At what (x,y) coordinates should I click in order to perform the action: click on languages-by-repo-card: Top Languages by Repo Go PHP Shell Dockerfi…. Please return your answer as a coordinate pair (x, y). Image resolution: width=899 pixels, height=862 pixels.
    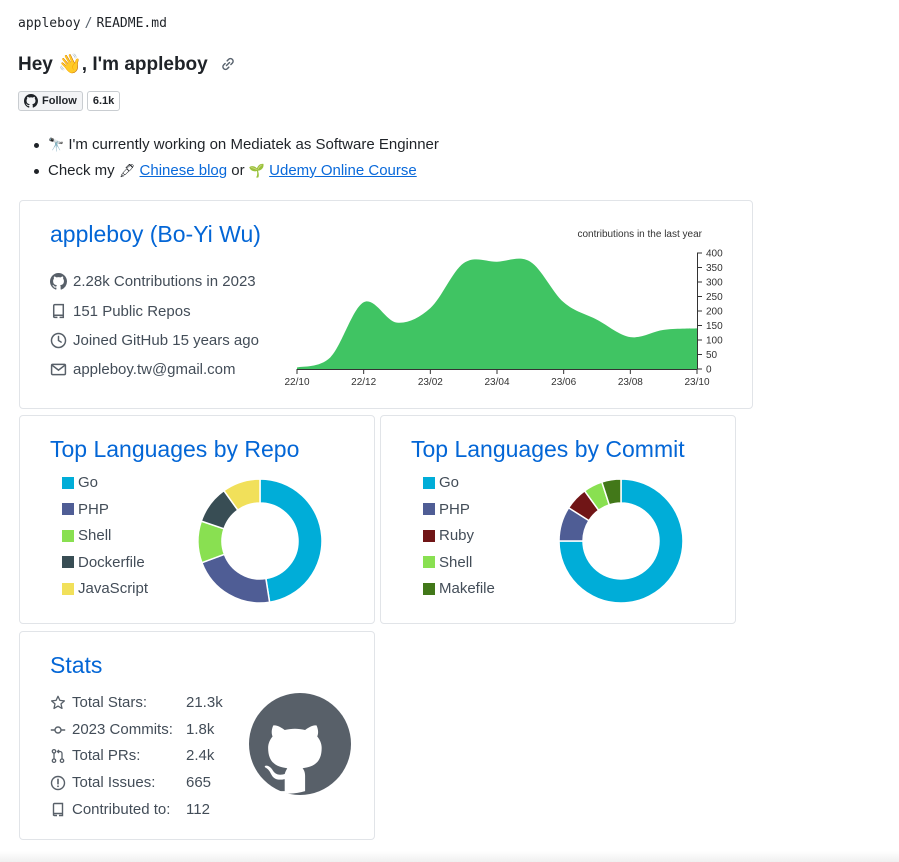
    Looking at the image, I should click on (197, 519).